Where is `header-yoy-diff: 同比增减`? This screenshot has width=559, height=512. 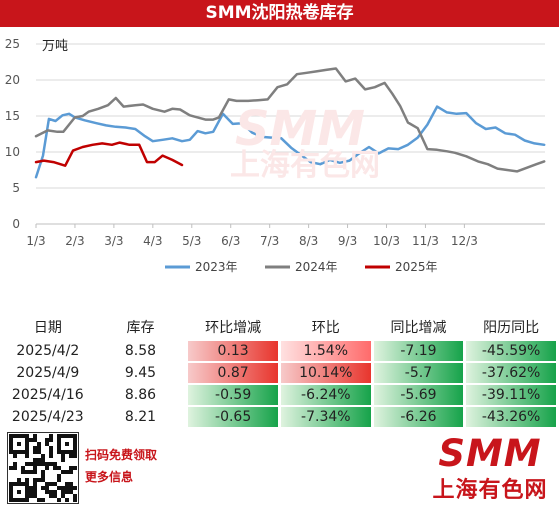
header-yoy-diff: 同比增减 is located at coordinates (418, 328).